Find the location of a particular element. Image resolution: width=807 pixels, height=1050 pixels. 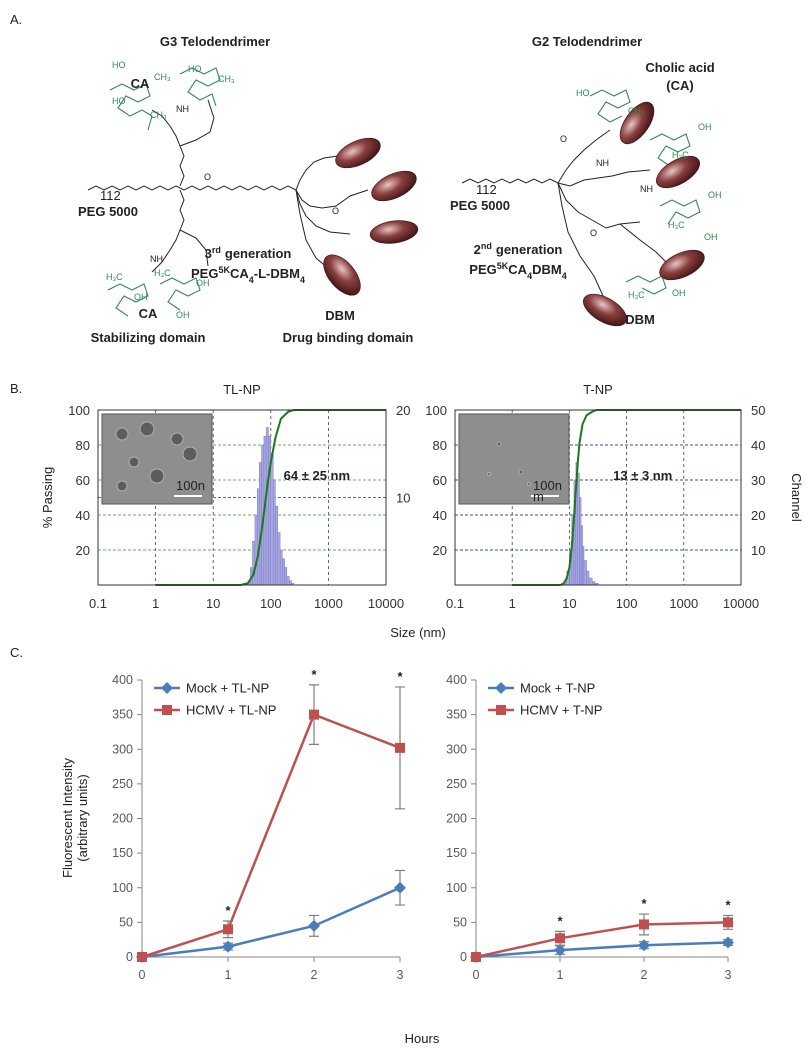

y-tick-label: 300 is located at coordinates (122, 749).